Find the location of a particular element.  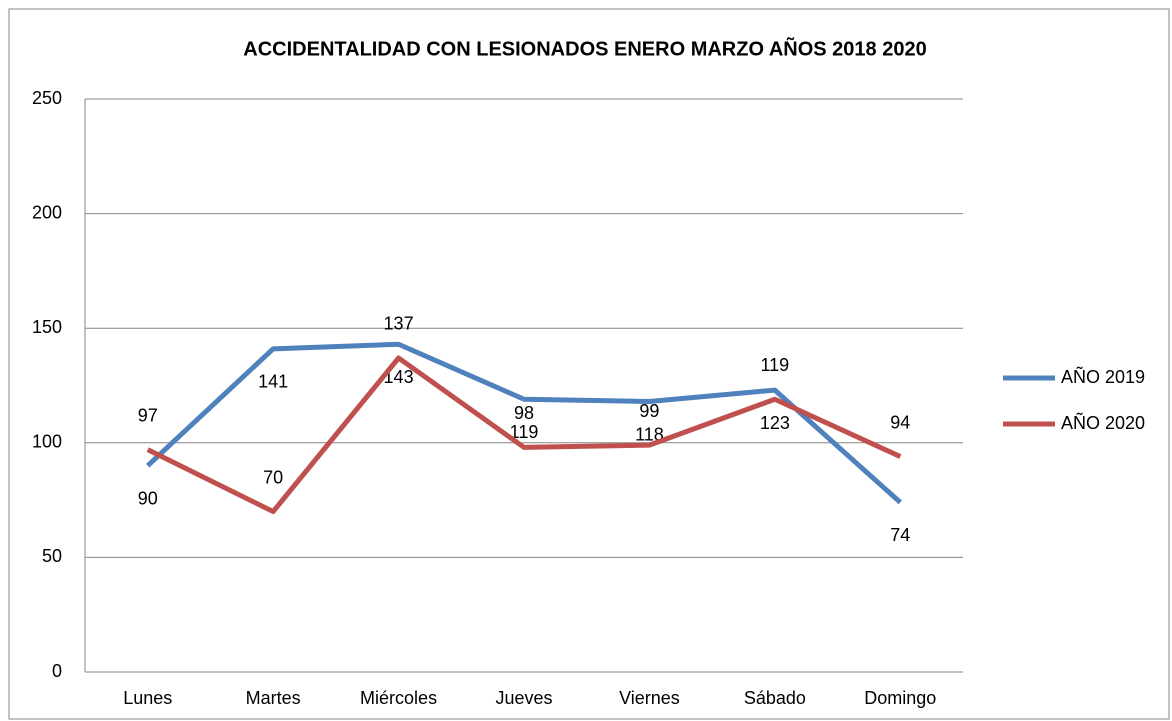

data-label: 141 is located at coordinates (273, 382).